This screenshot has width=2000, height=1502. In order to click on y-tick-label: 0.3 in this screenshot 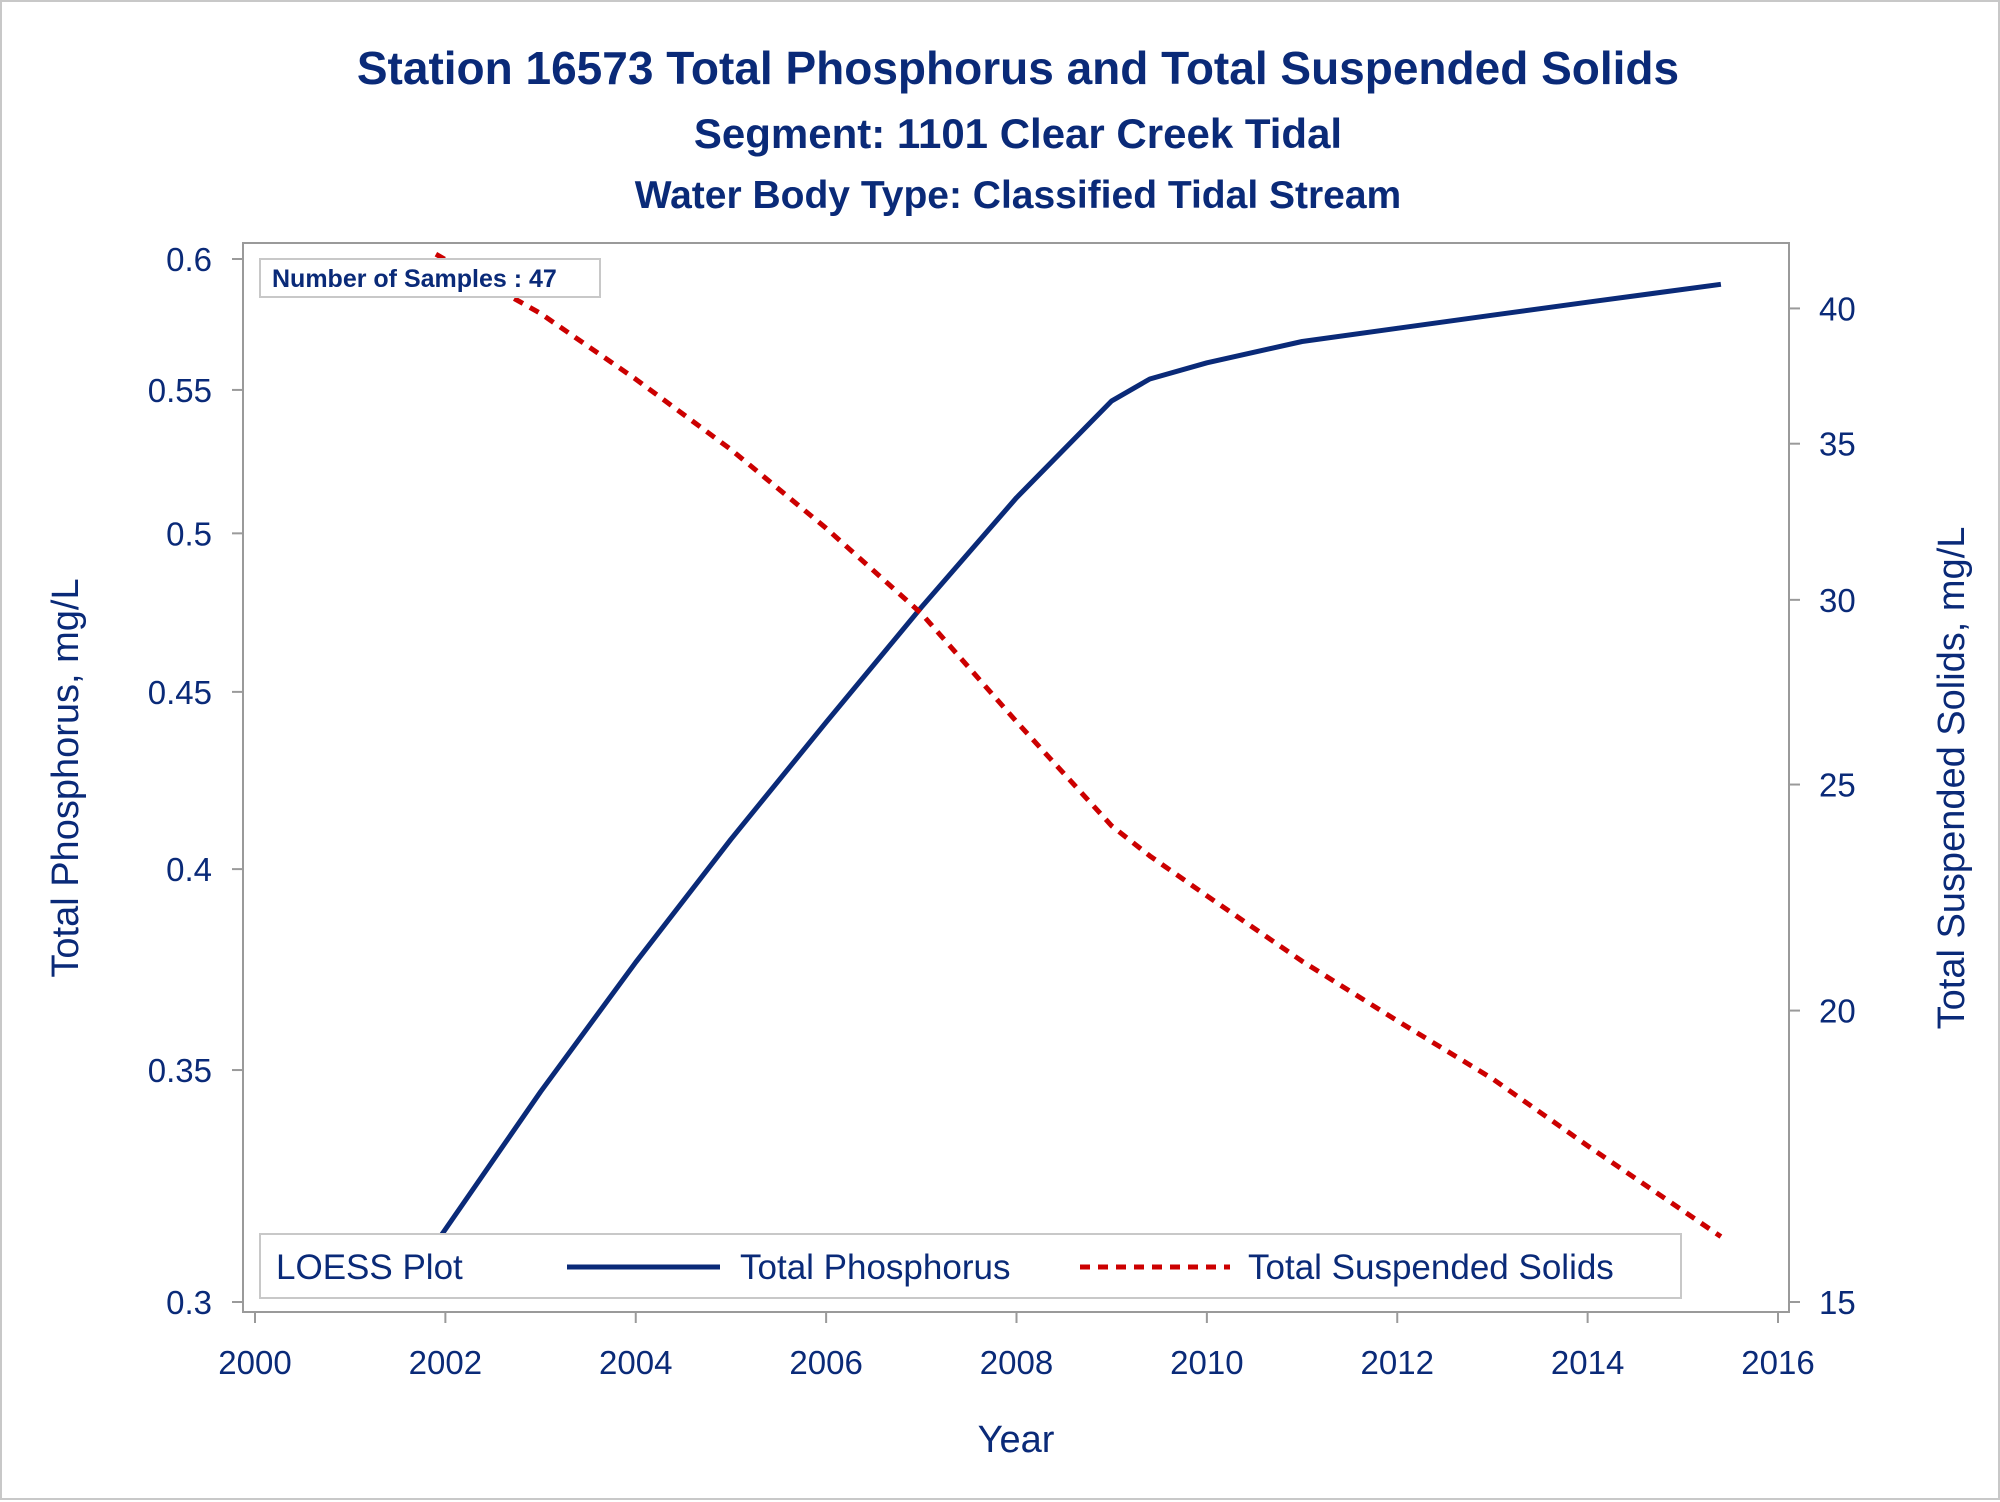, I will do `click(189, 1302)`.